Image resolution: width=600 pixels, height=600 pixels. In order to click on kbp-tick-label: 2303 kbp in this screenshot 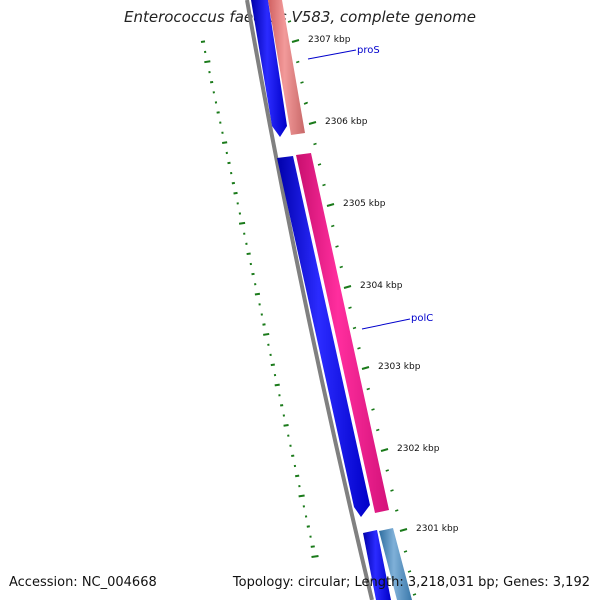, I will do `click(399, 367)`.